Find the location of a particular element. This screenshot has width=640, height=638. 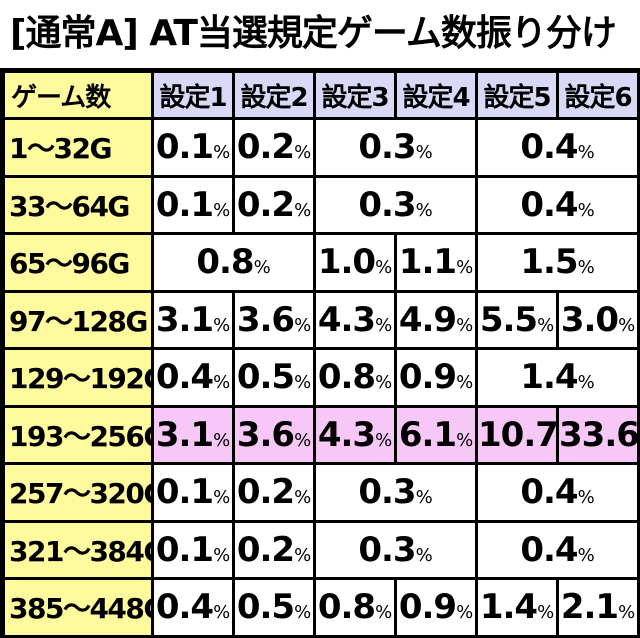

probability-value: 1.0 is located at coordinates (346, 262).